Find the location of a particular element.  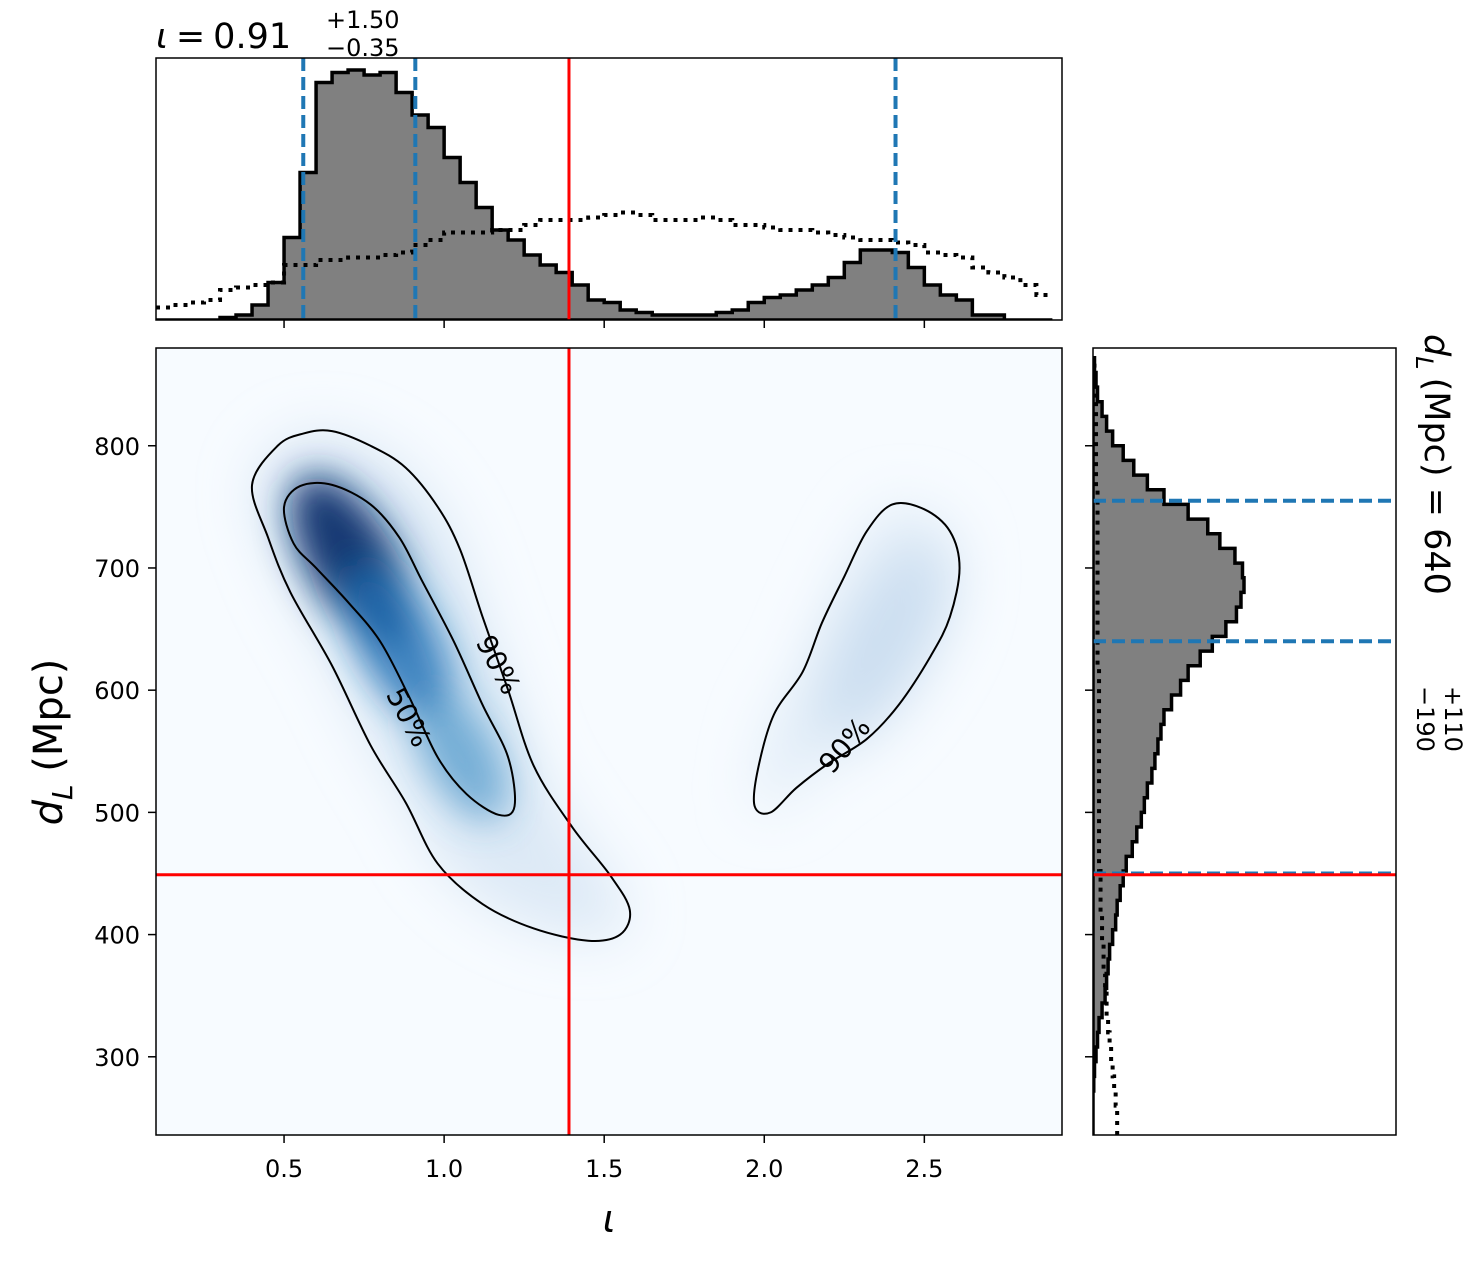

x-tick-label: 2.0 is located at coordinates (764, 1169).